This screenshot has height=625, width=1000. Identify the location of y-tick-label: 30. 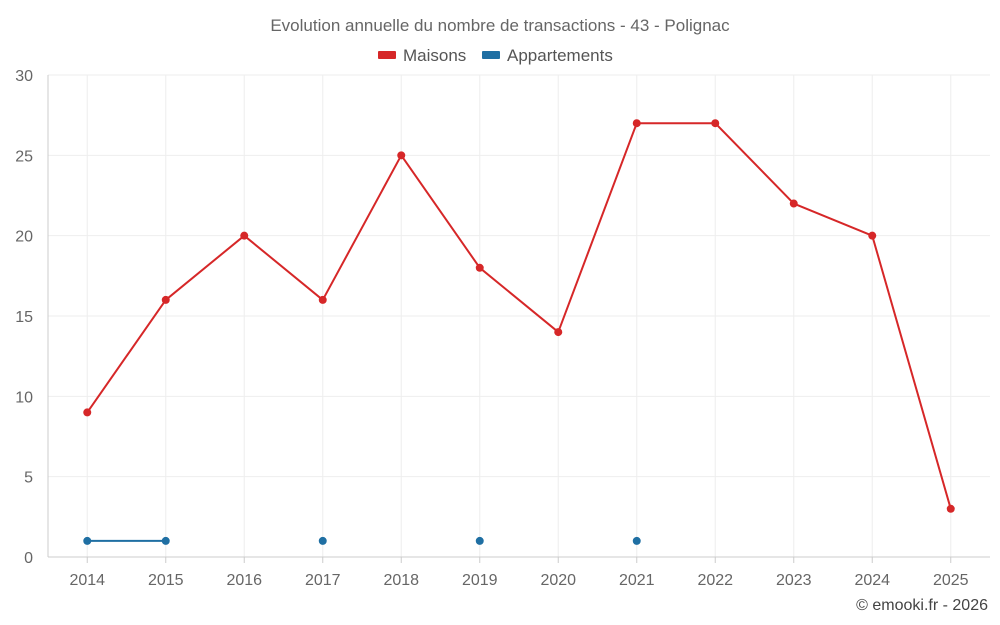
(24, 76).